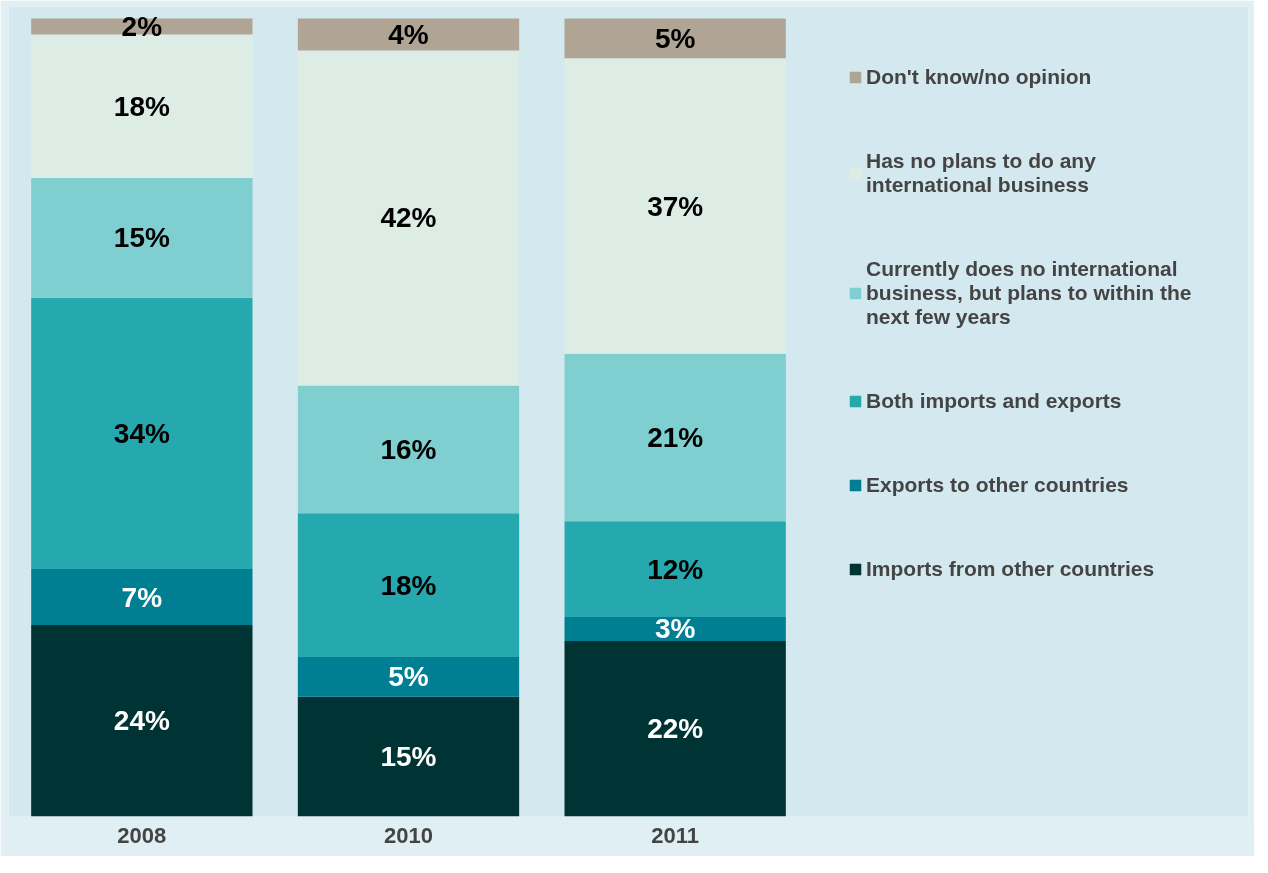 The image size is (1268, 873). I want to click on data-label: 22%, so click(675, 729).